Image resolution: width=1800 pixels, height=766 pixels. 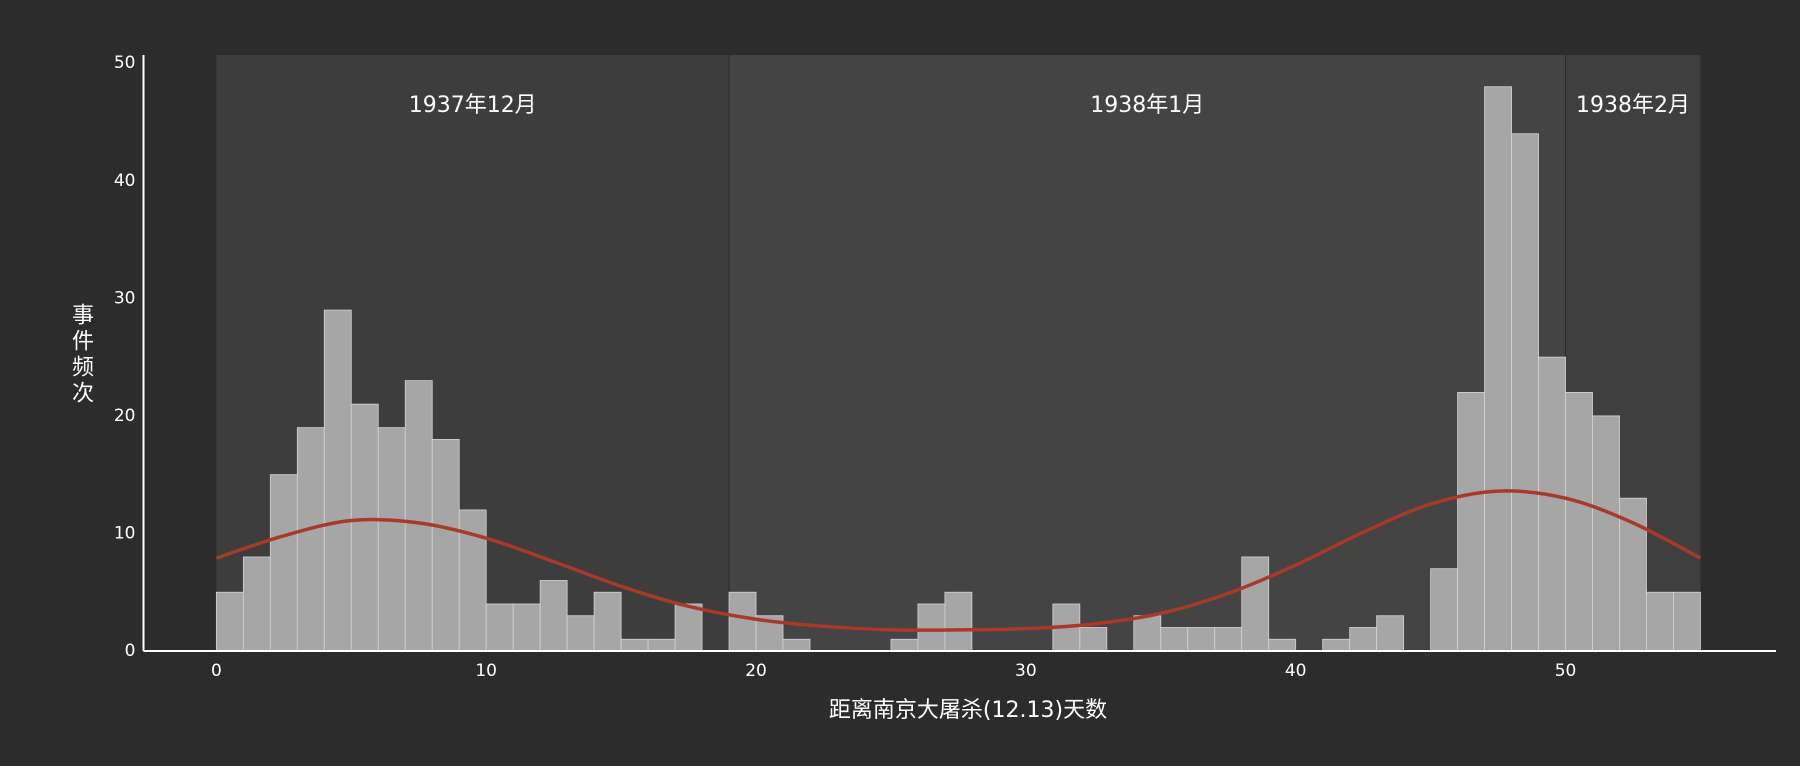 What do you see at coordinates (1026, 671) in the screenshot?
I see `x-tick-label: 30` at bounding box center [1026, 671].